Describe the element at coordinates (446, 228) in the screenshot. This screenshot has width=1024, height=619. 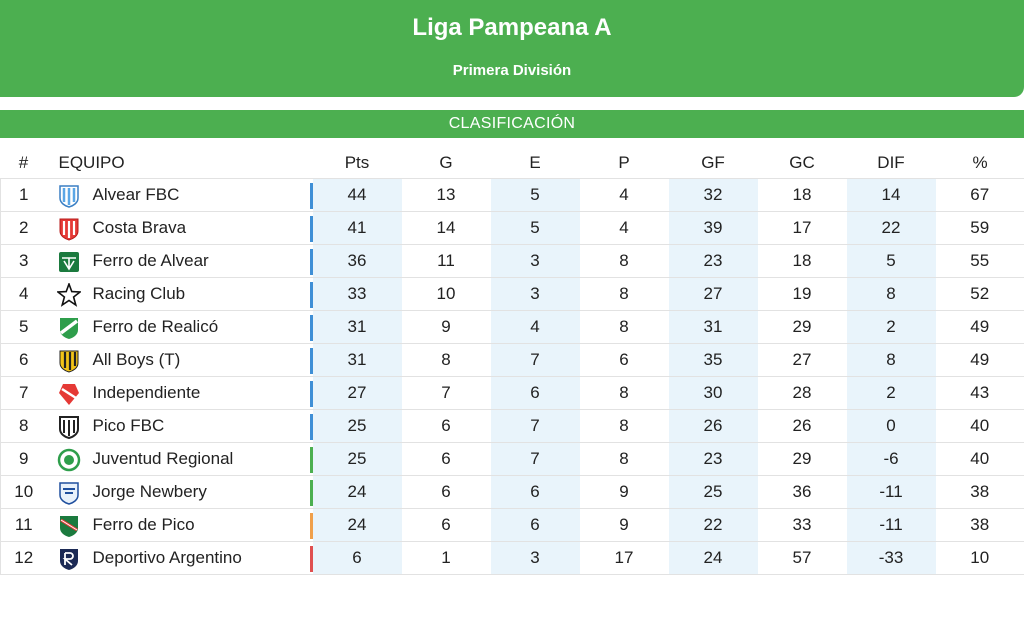
I see `row-won: 14` at that location.